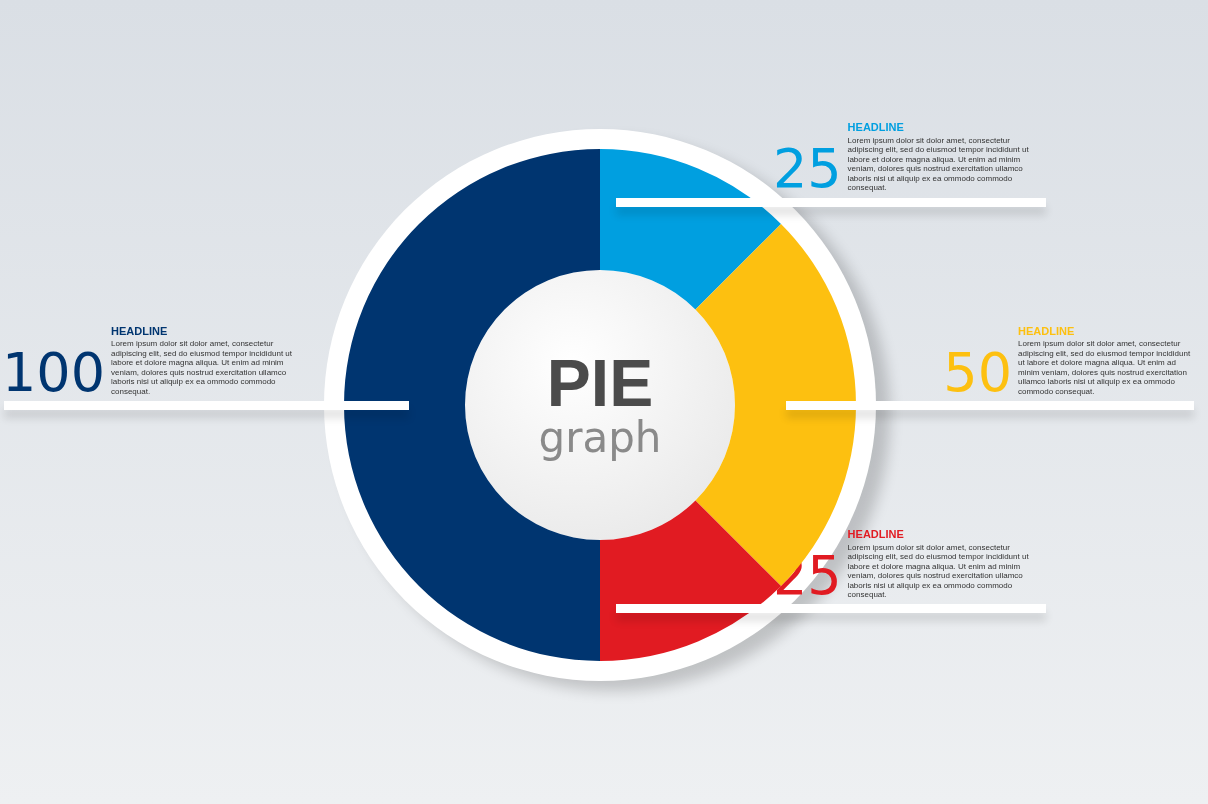 This screenshot has height=804, width=1208. What do you see at coordinates (53, 372) in the screenshot?
I see `data-label: 100` at bounding box center [53, 372].